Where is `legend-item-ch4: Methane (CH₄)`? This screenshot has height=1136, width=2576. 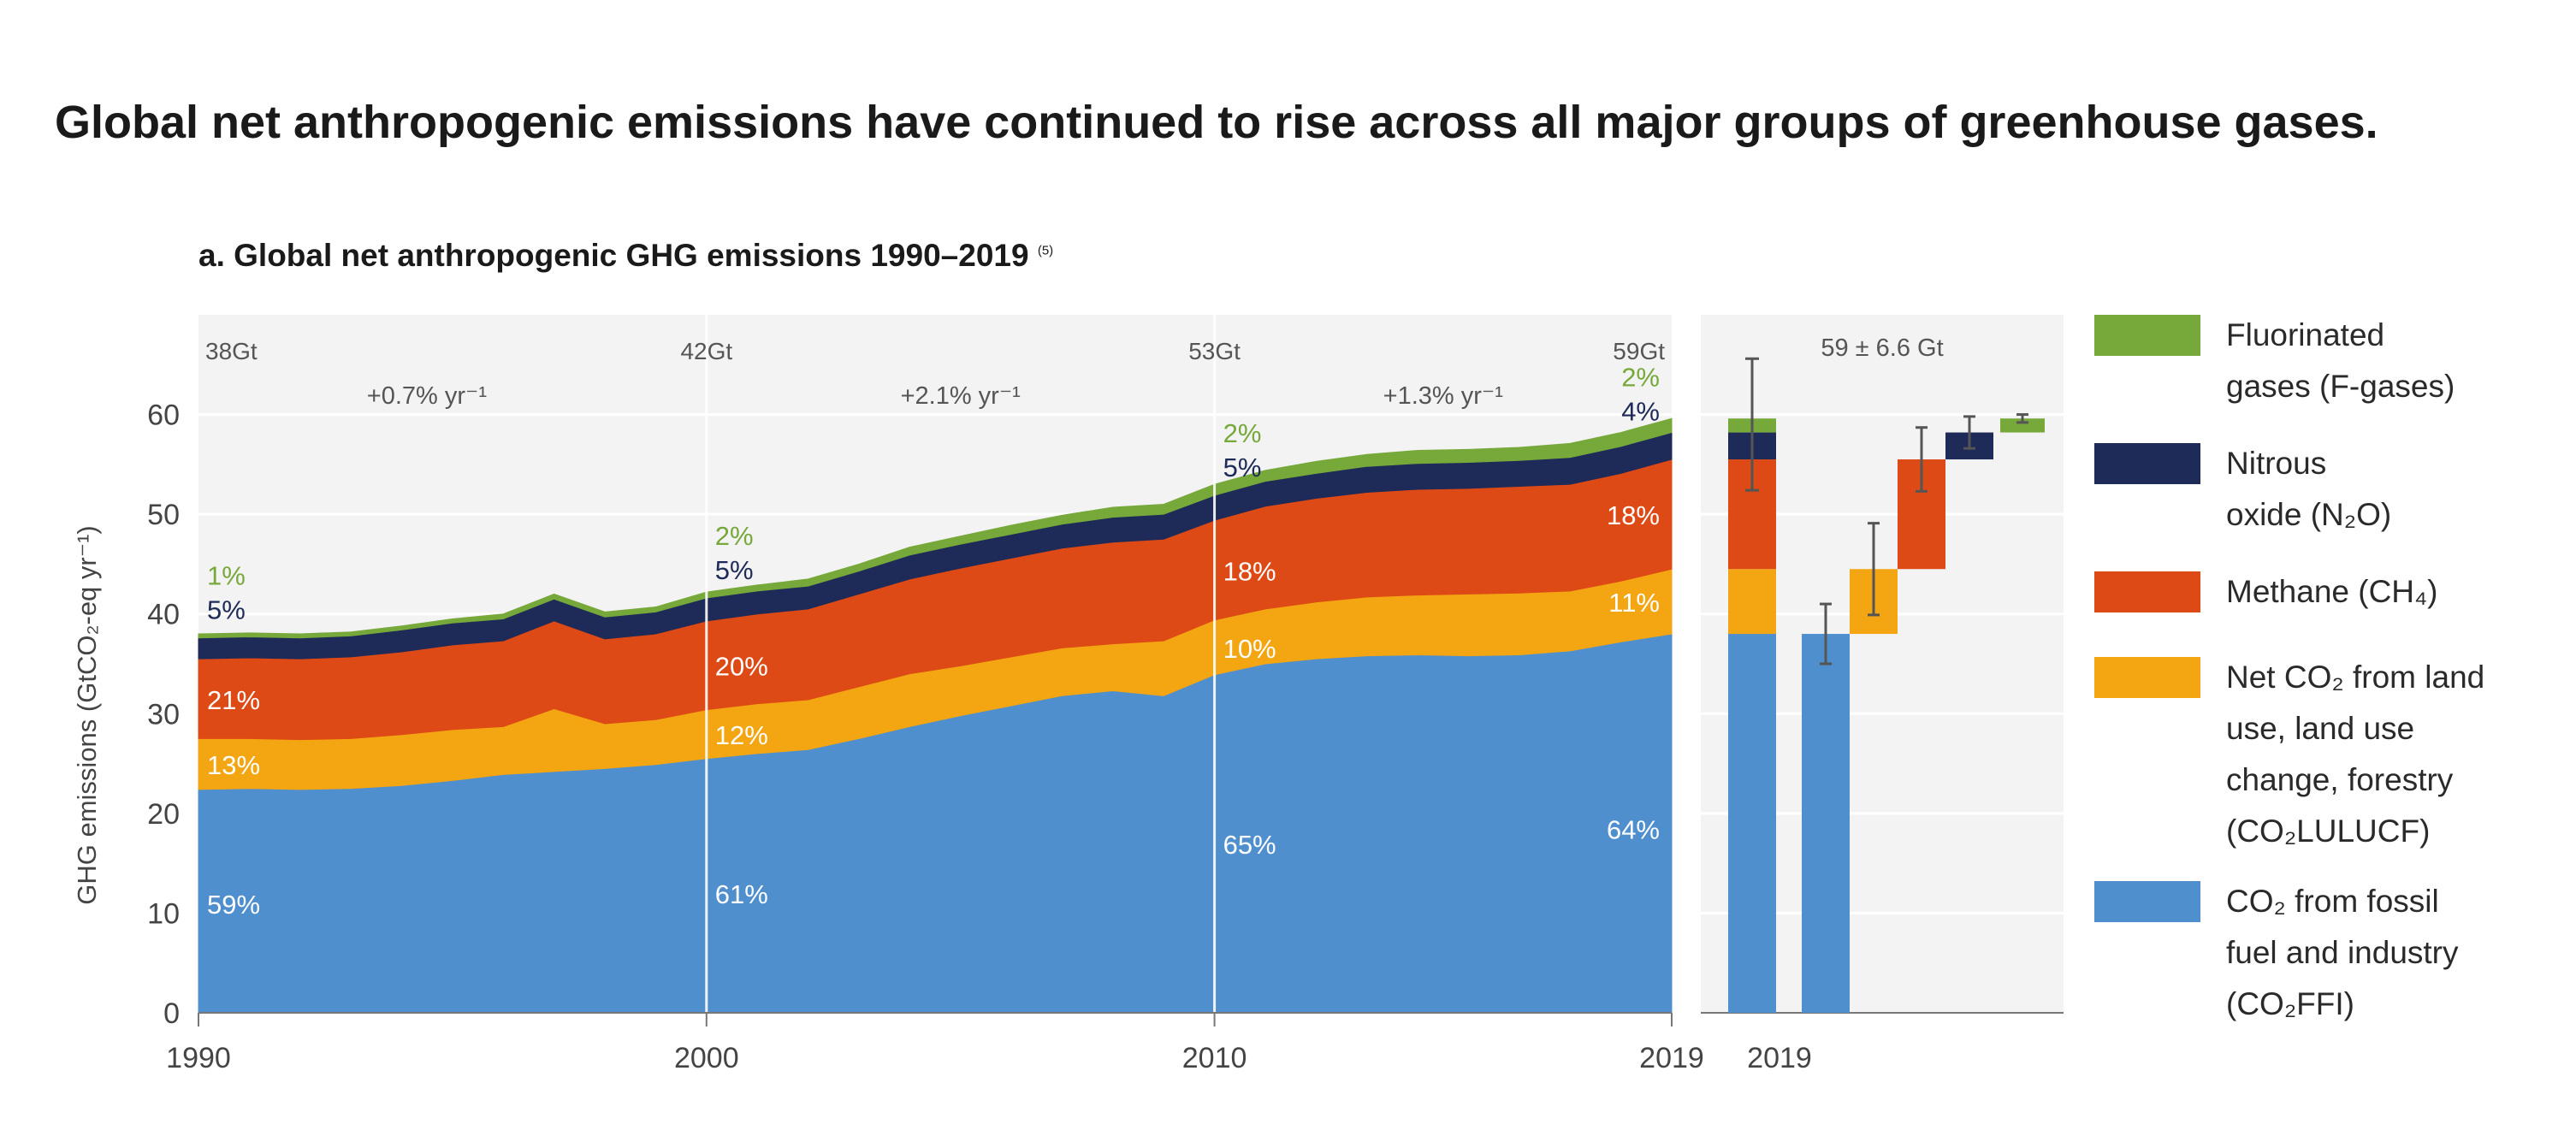
legend-item-ch4: Methane (CH₄) is located at coordinates (2266, 592).